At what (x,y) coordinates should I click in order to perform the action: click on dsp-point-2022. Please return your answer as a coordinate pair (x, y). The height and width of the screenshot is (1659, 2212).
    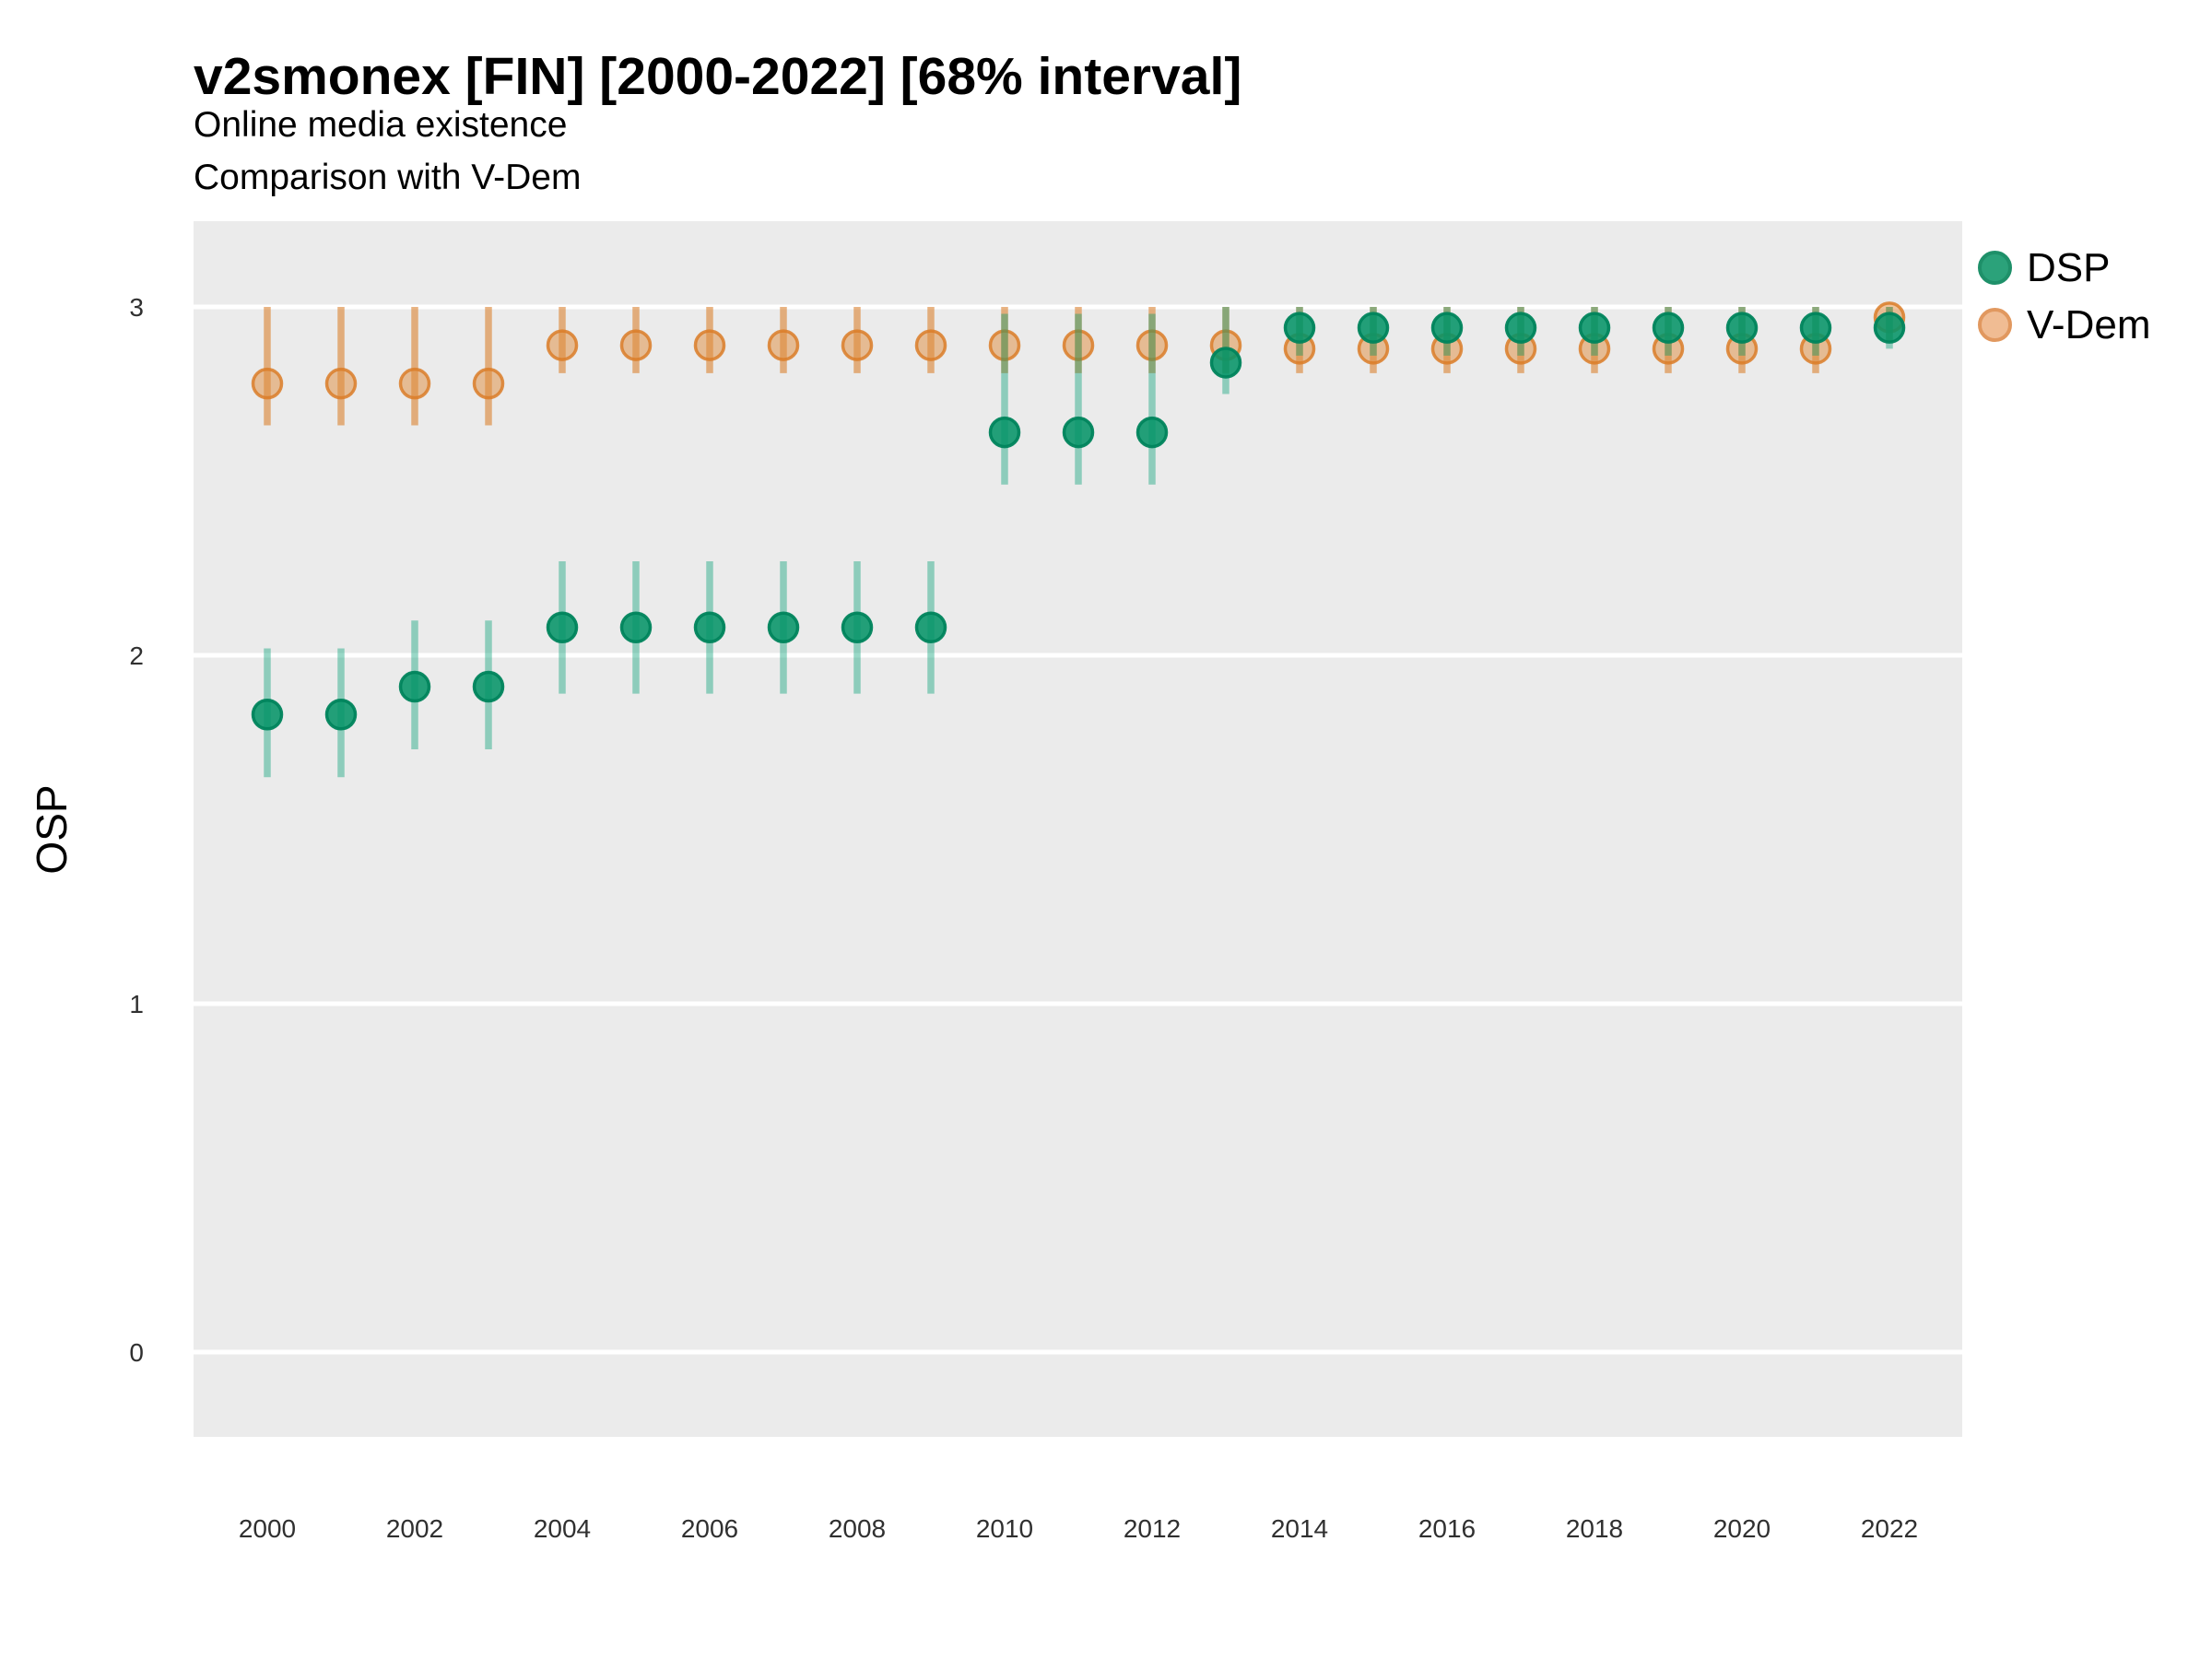
    Looking at the image, I should click on (1889, 328).